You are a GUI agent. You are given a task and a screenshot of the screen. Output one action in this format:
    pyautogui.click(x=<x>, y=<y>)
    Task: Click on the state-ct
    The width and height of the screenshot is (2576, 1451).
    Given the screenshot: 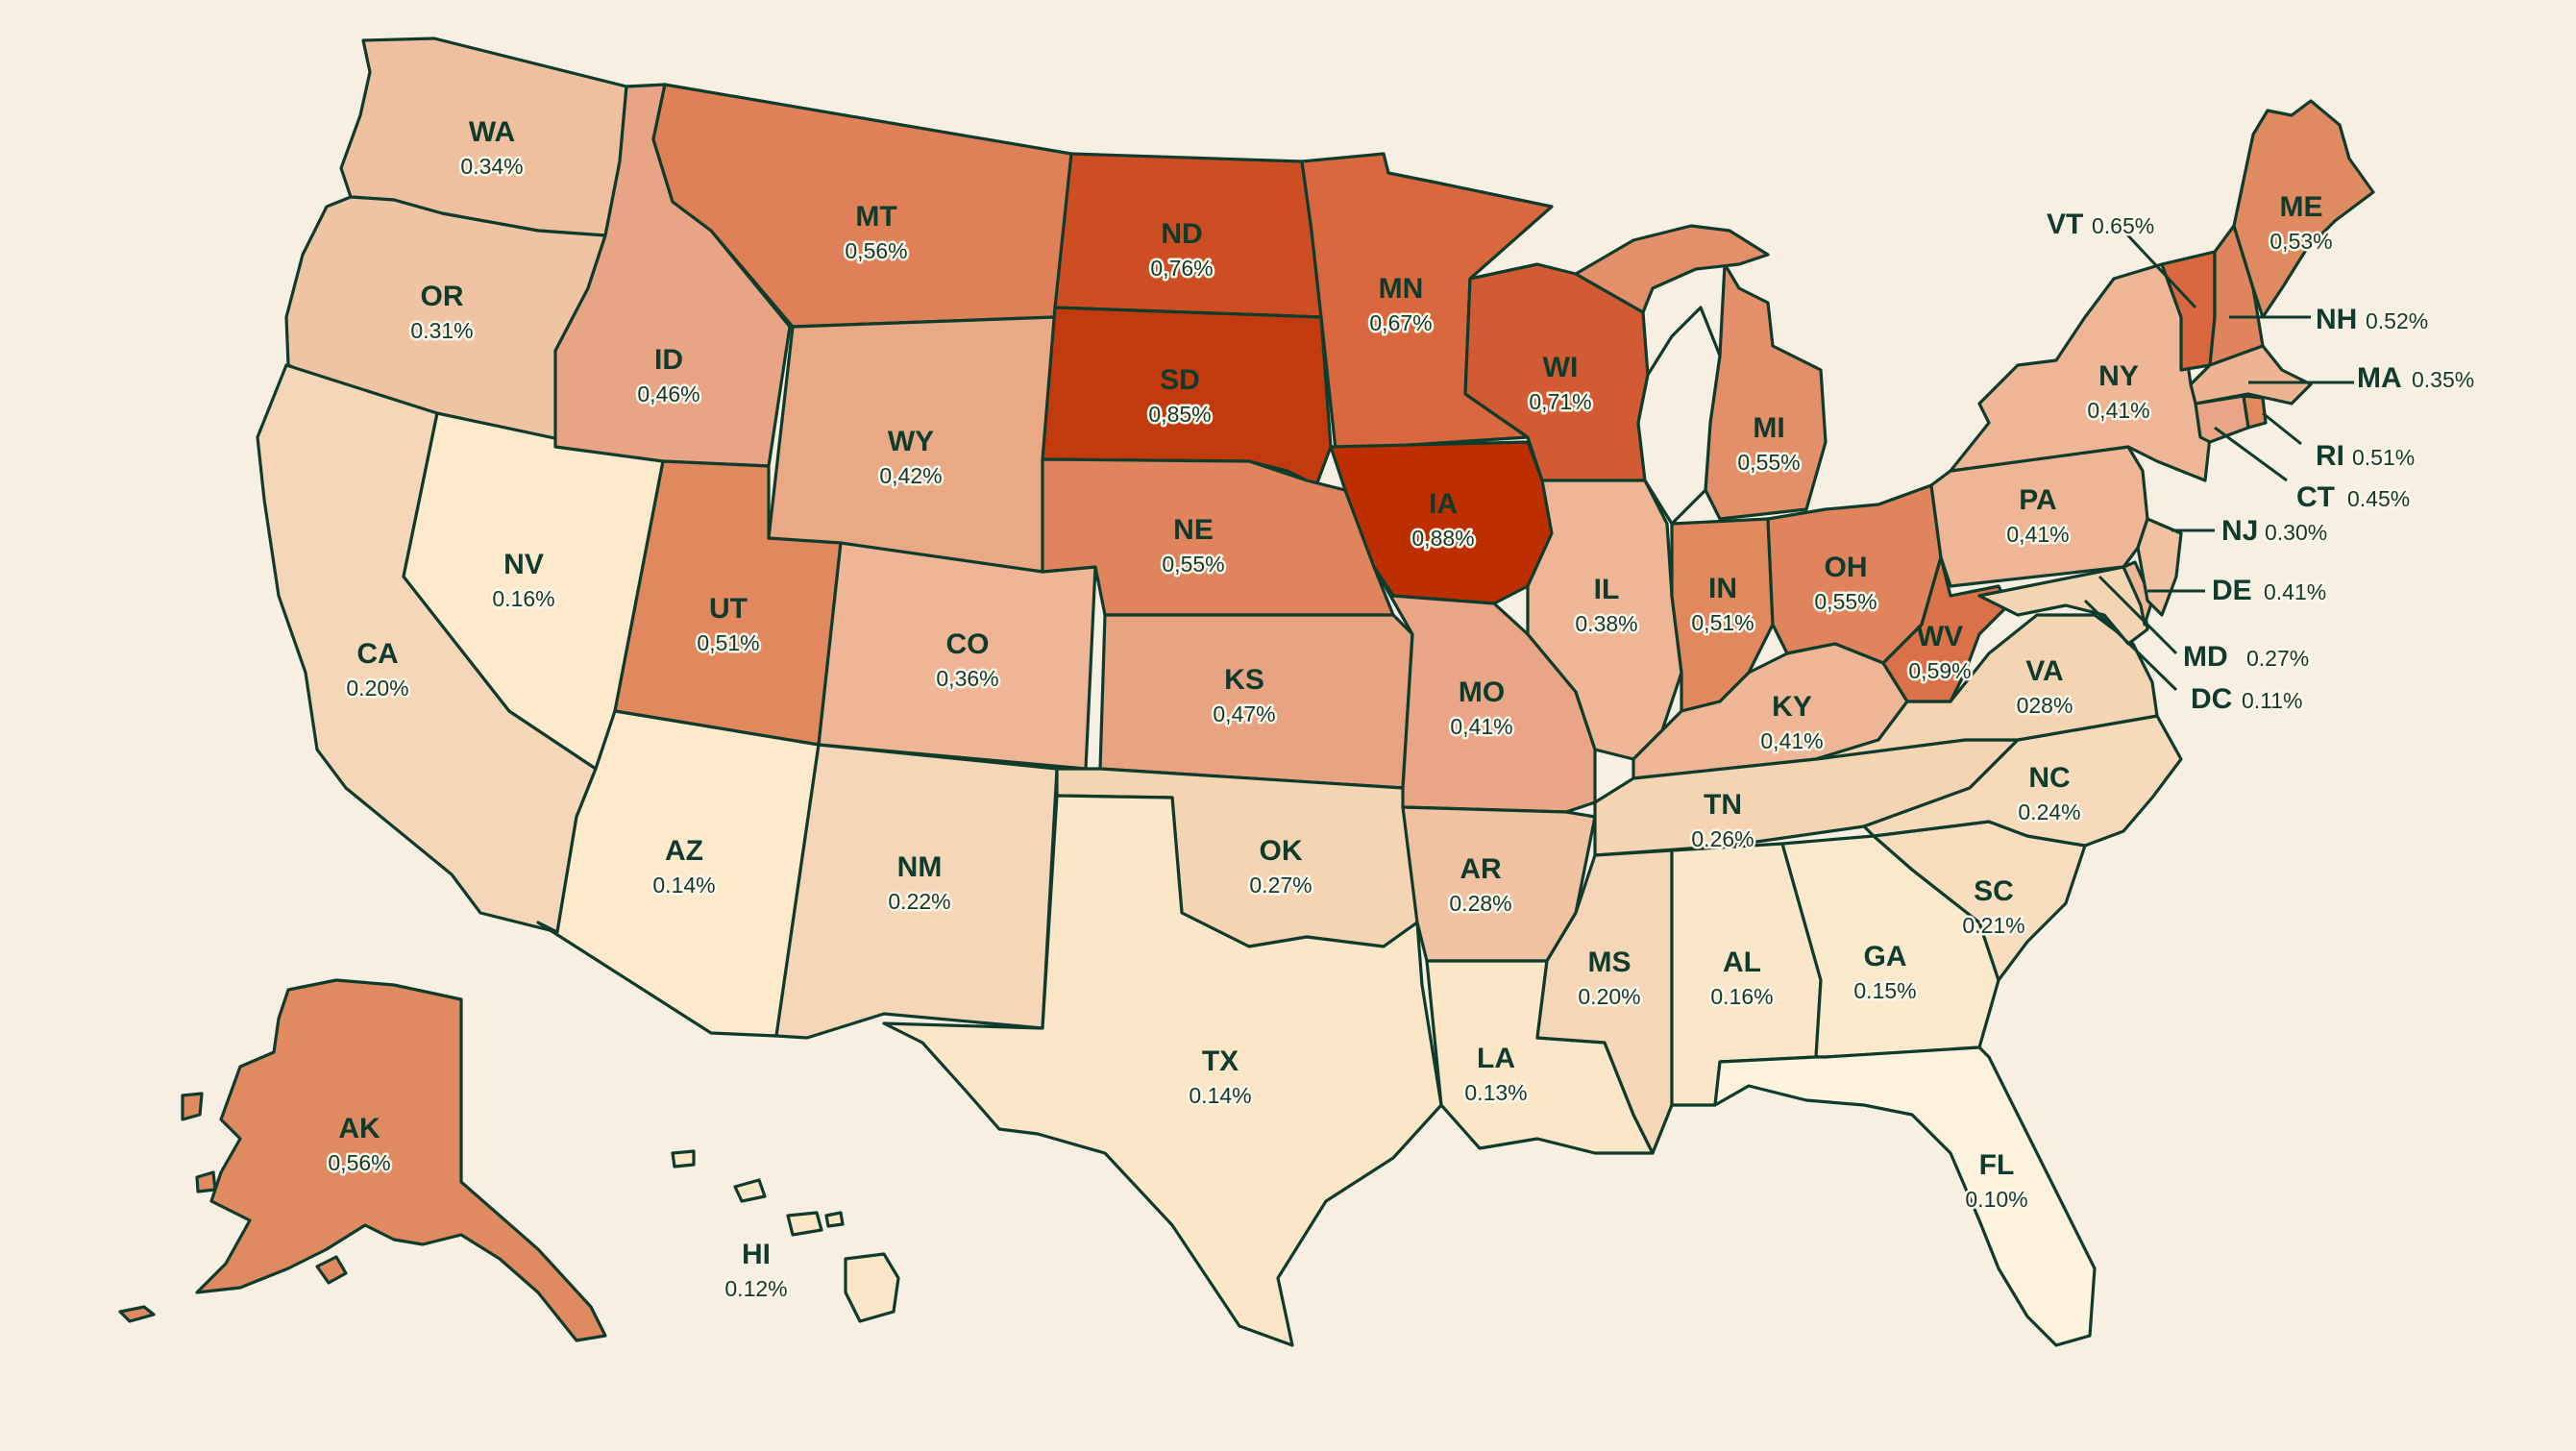 What is the action you would take?
    pyautogui.click(x=2222, y=419)
    